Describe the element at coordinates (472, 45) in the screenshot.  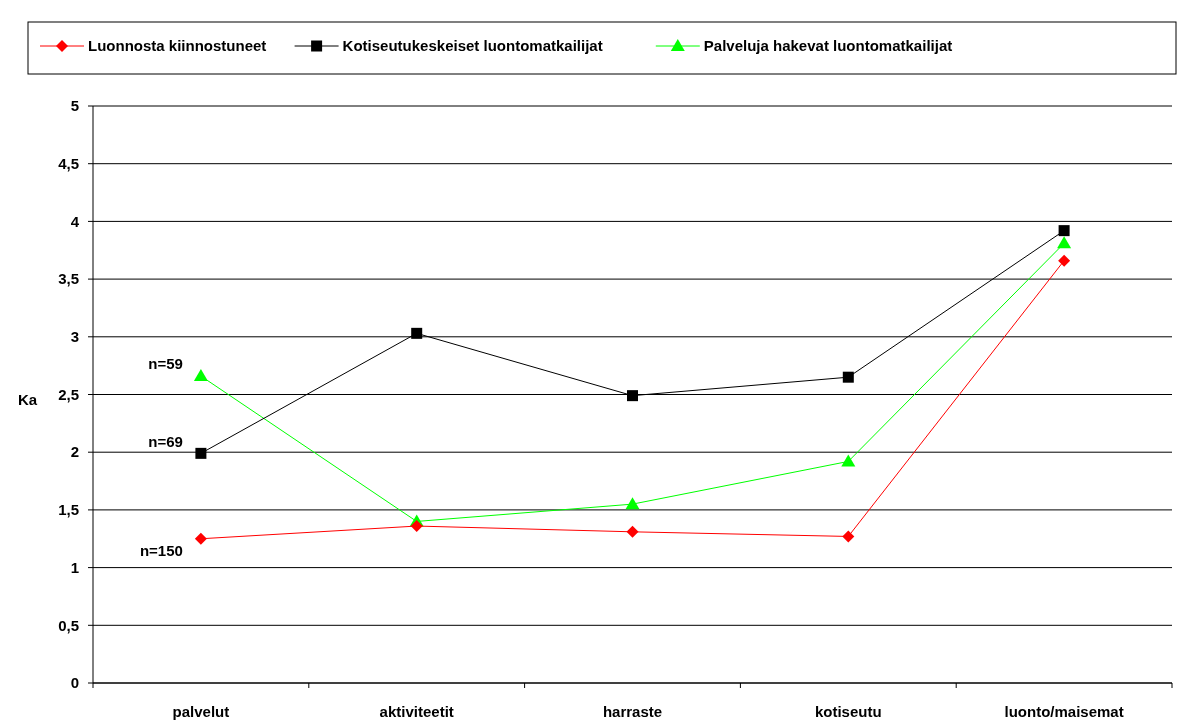
I see `legend-label: Kotiseutukeskeiset luontomatkailijat` at that location.